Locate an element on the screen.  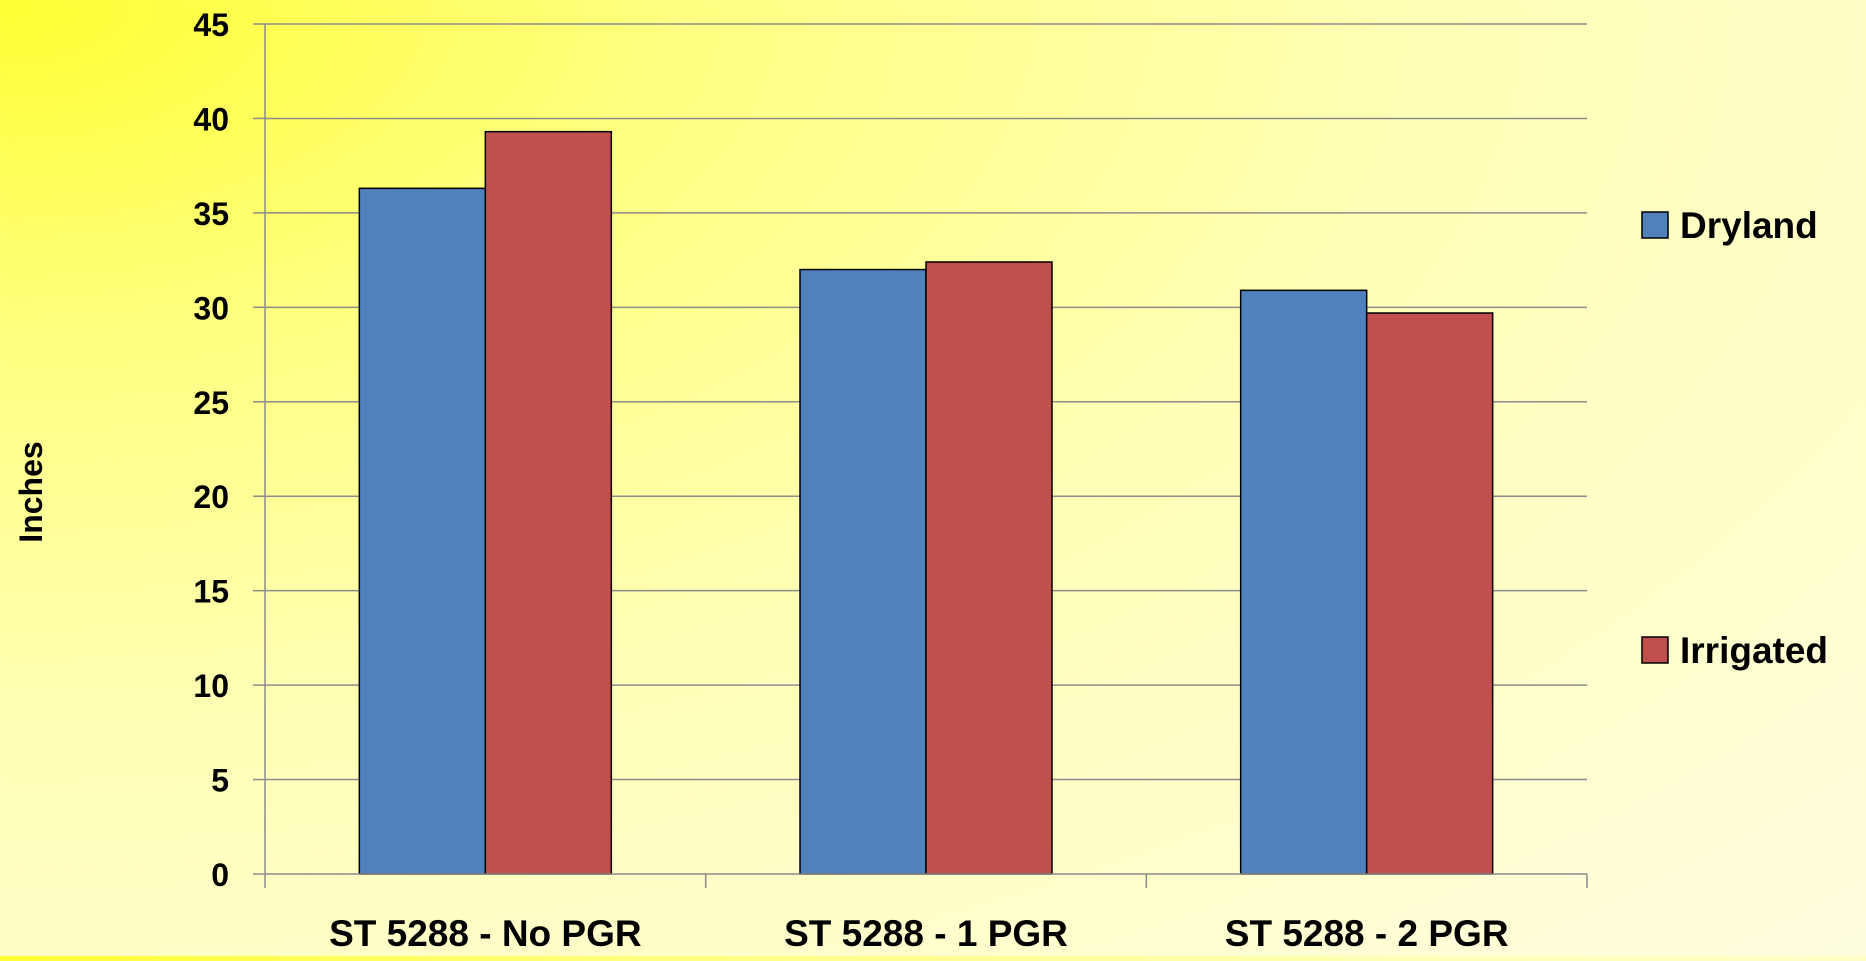
x-tick-label: ST 5288 - 2 PGR is located at coordinates (1367, 933).